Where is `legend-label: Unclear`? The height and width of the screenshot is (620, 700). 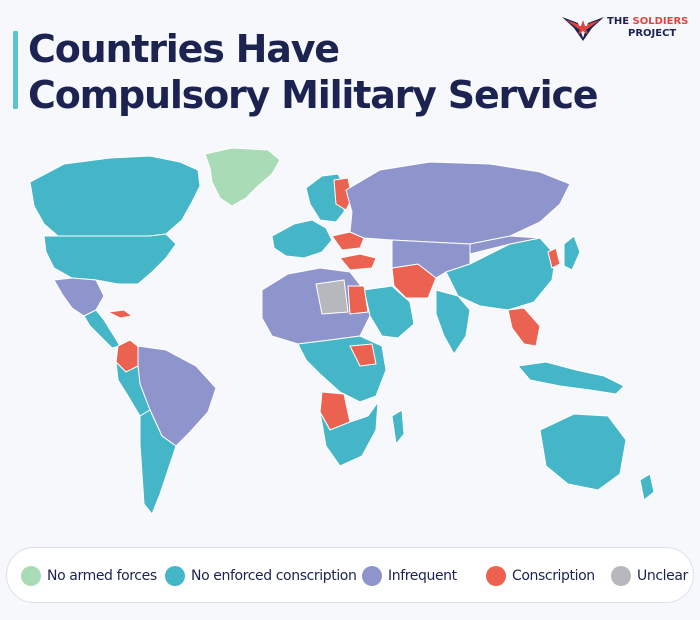
legend-label: Unclear is located at coordinates (662, 576).